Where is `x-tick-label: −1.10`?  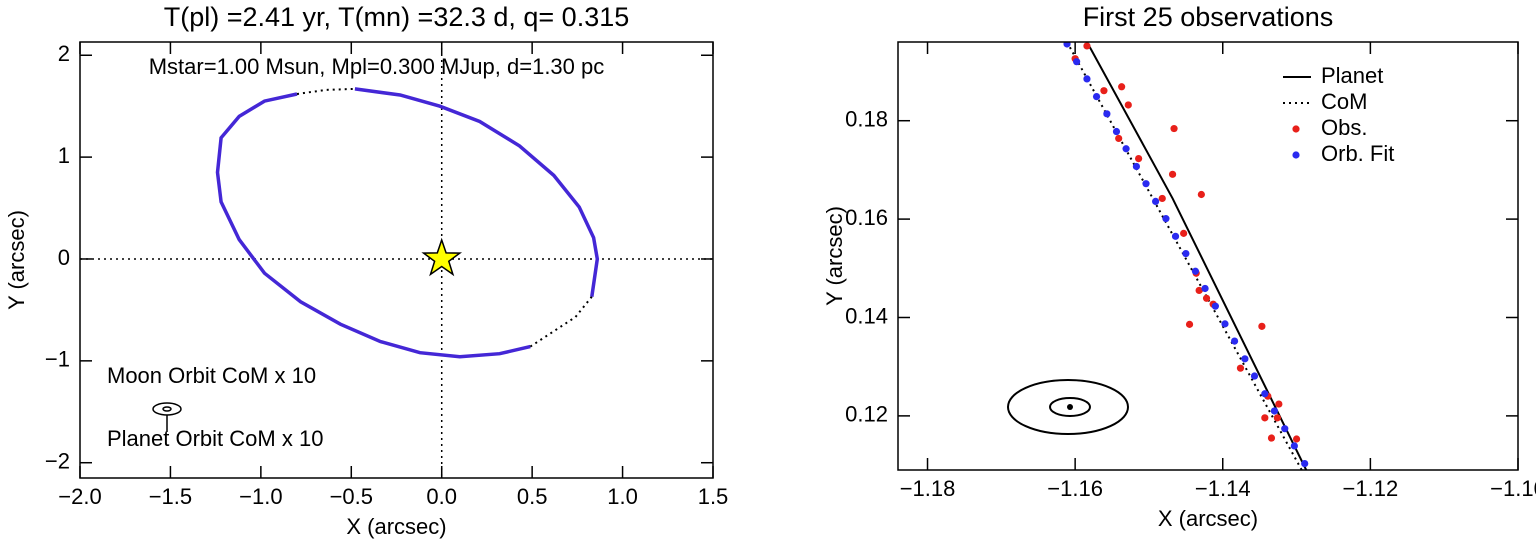
x-tick-label: −1.10 is located at coordinates (1513, 488).